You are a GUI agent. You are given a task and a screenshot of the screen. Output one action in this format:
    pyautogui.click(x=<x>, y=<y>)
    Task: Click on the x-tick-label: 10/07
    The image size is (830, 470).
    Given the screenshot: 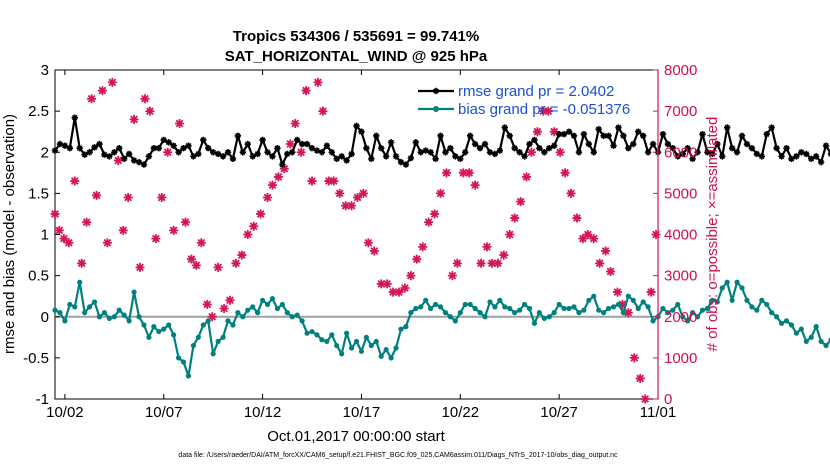 What is the action you would take?
    pyautogui.click(x=164, y=412)
    